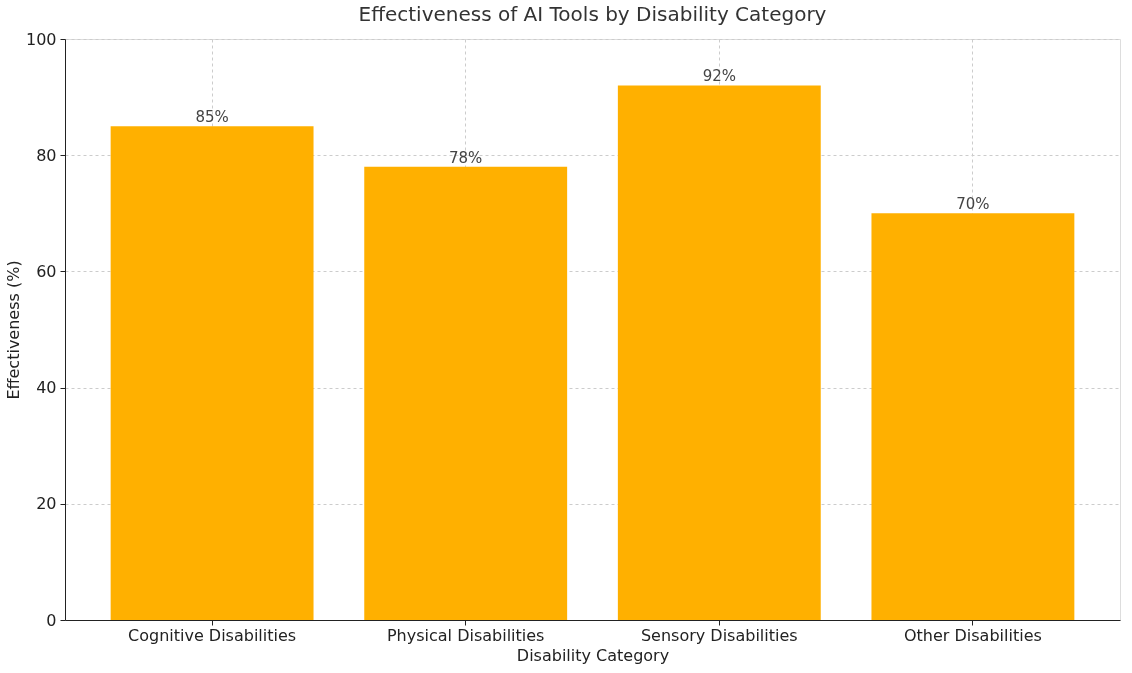 The height and width of the screenshot is (673, 1132). I want to click on y-tick-label: 0, so click(51, 620).